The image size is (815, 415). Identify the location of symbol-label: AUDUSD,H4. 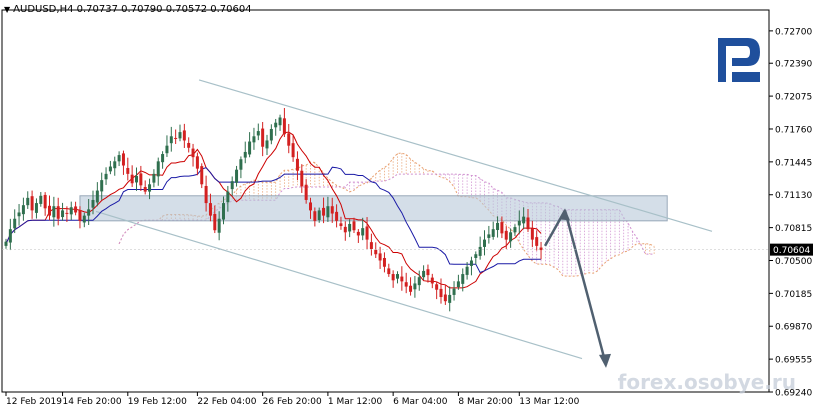
(43, 9).